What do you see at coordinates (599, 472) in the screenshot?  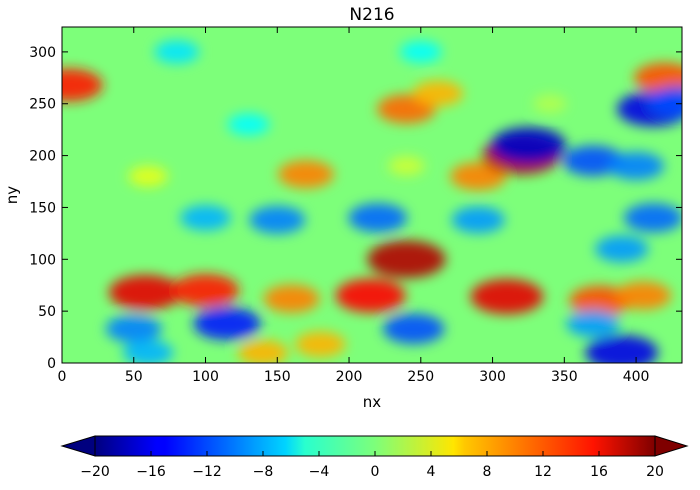 I see `colorbar-tick-label: 16` at bounding box center [599, 472].